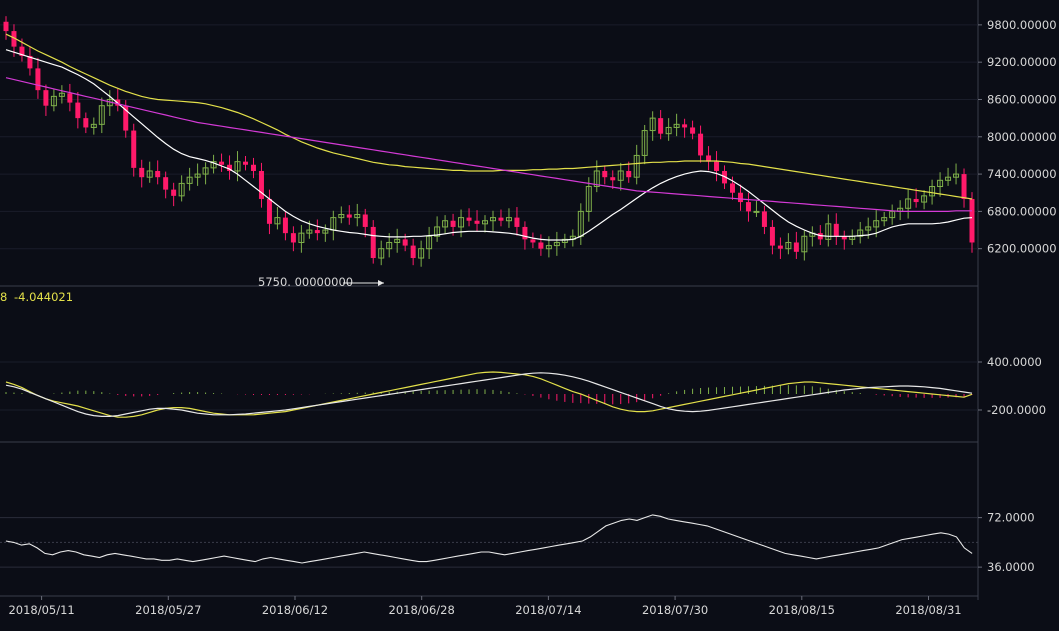 The height and width of the screenshot is (631, 1059). I want to click on price-tick-label: 8000.00000, so click(1022, 137).